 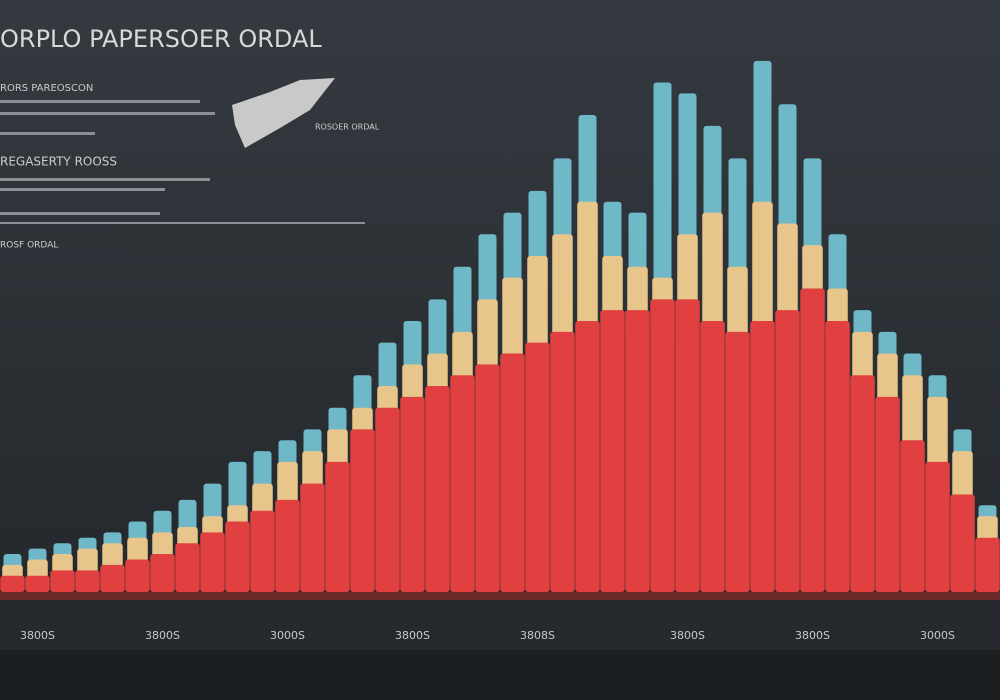 I want to click on annotation: ROSOER ORDAL, so click(x=347, y=127).